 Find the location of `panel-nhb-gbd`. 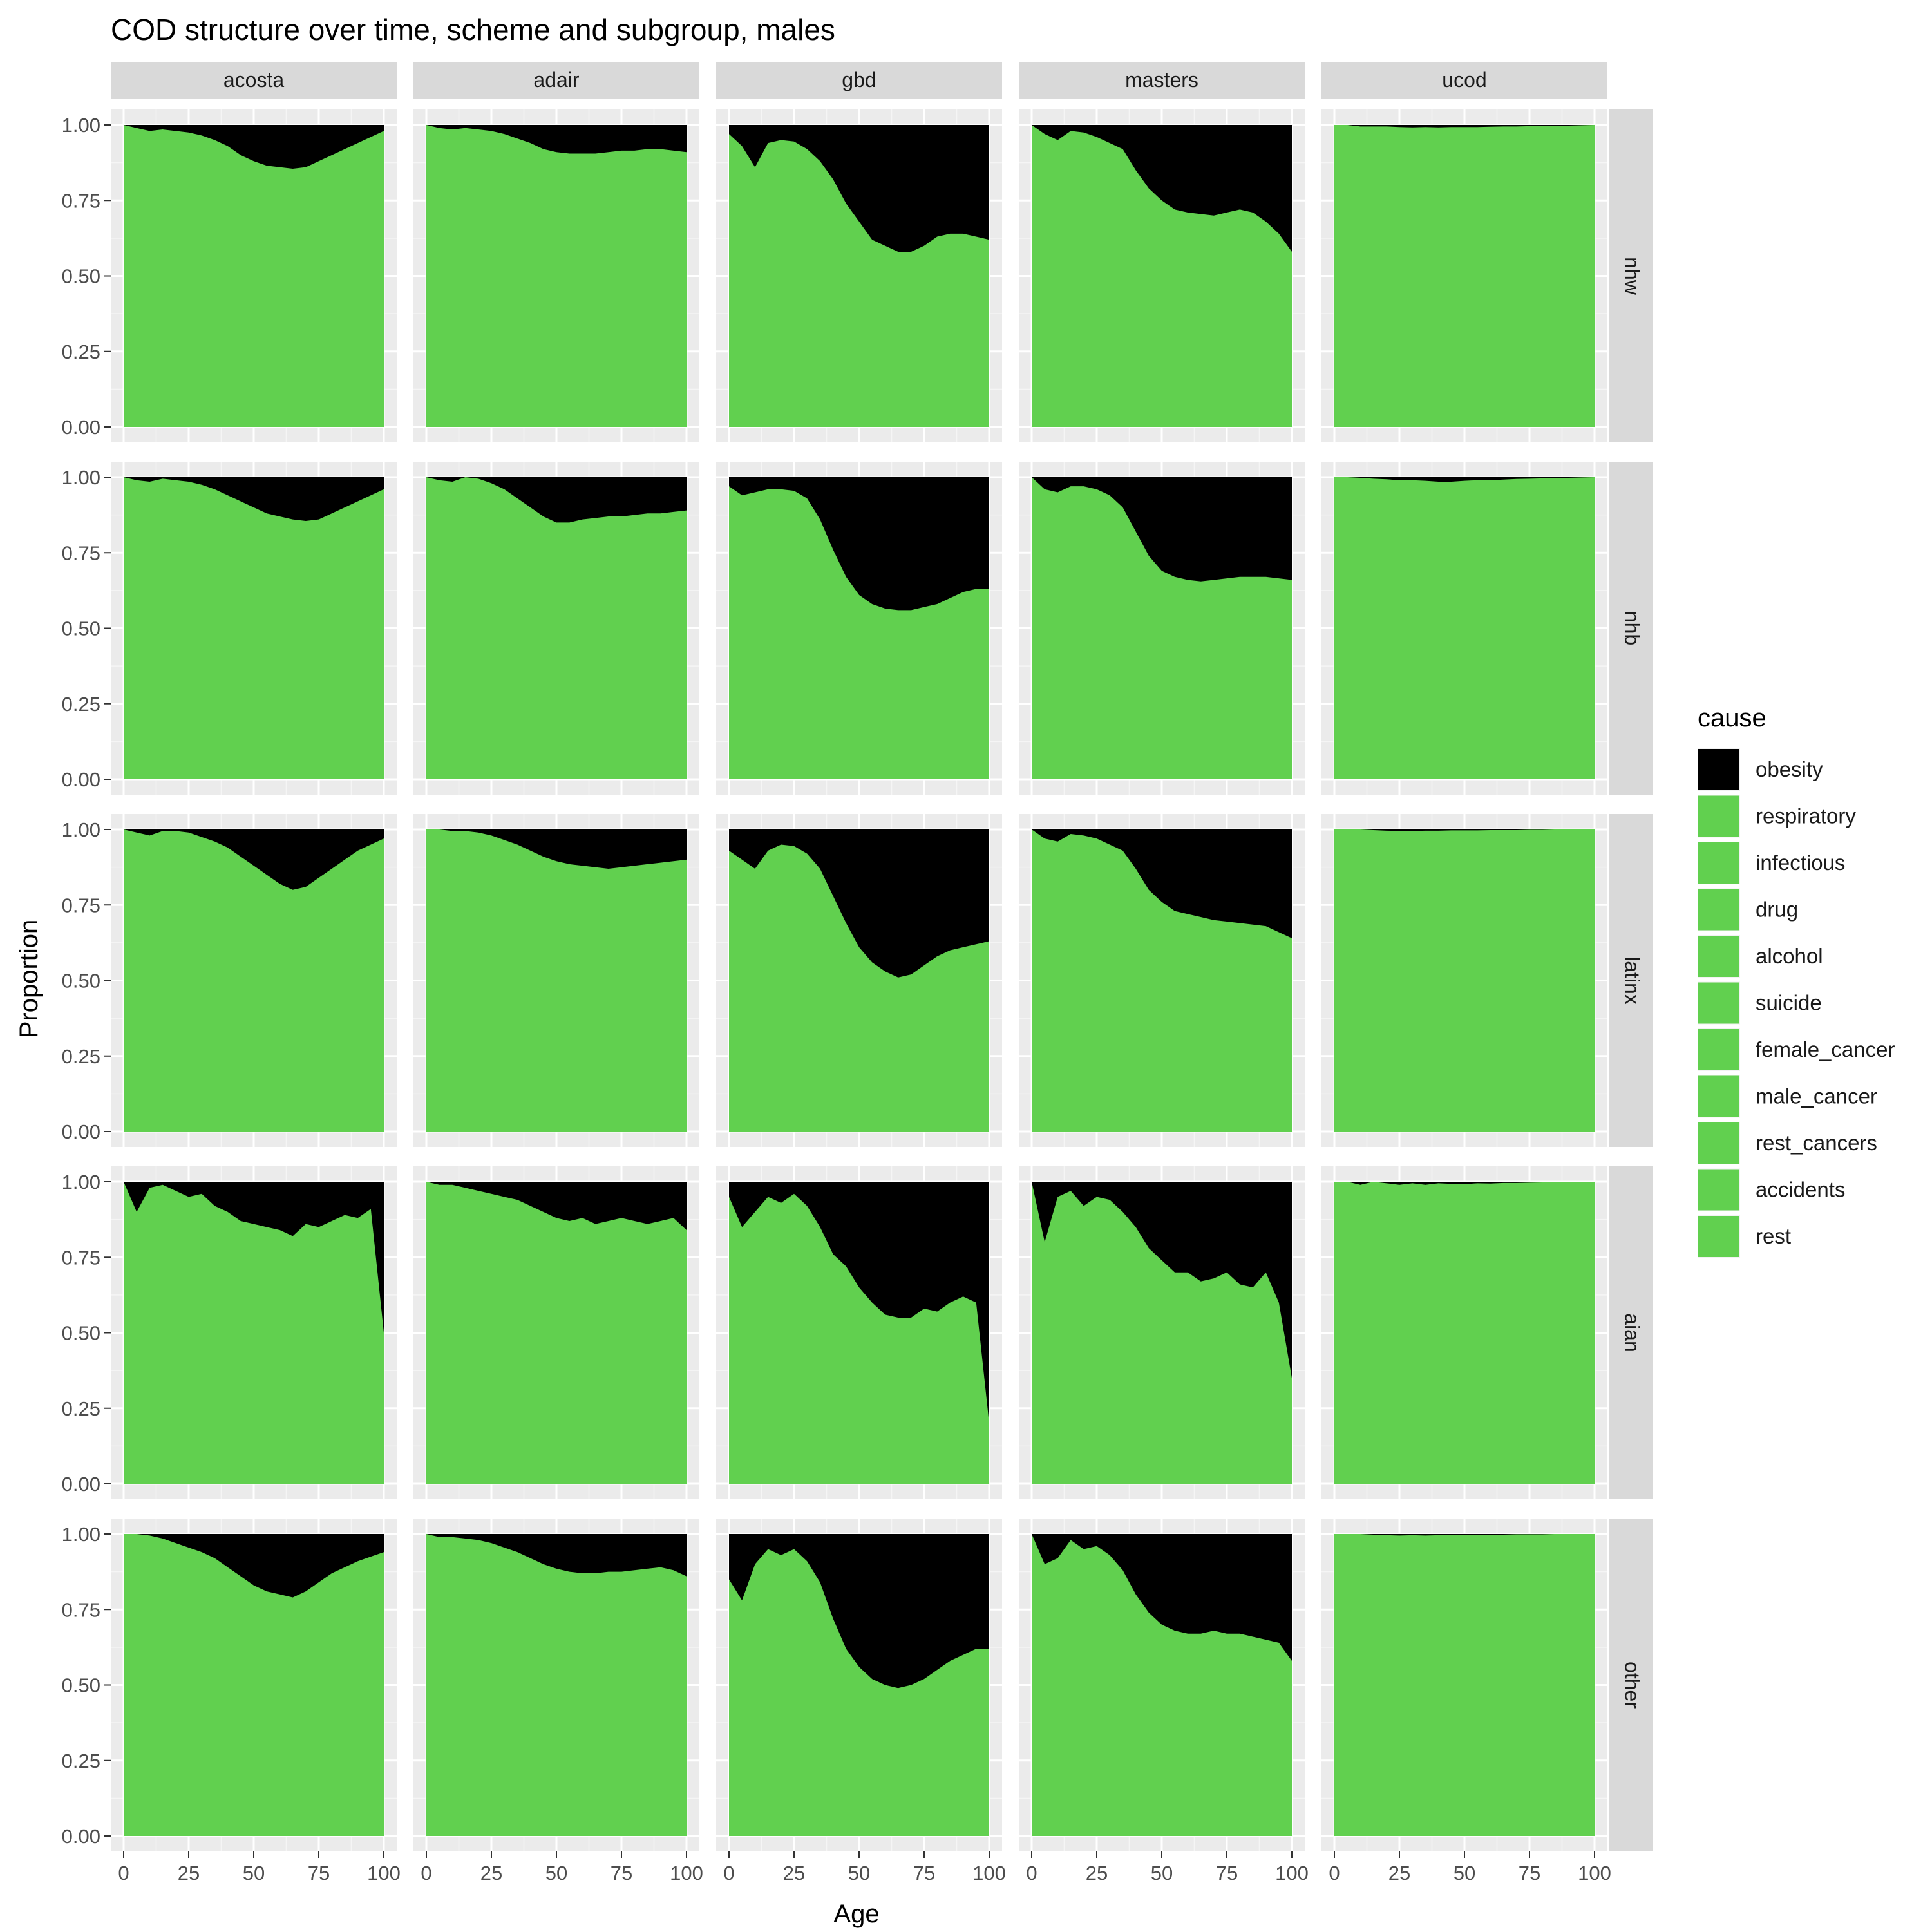

panel-nhb-gbd is located at coordinates (859, 628).